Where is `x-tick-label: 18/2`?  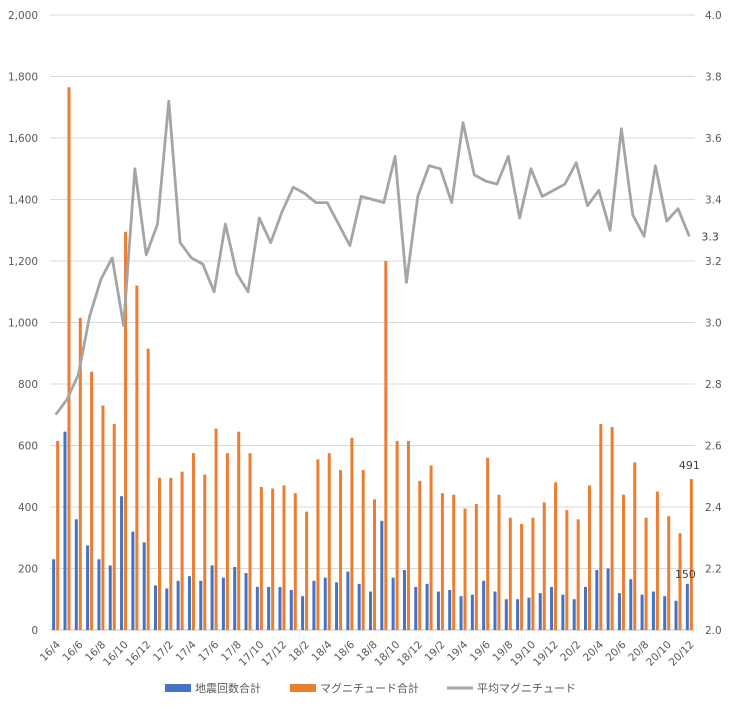 x-tick-label: 18/2 is located at coordinates (299, 651).